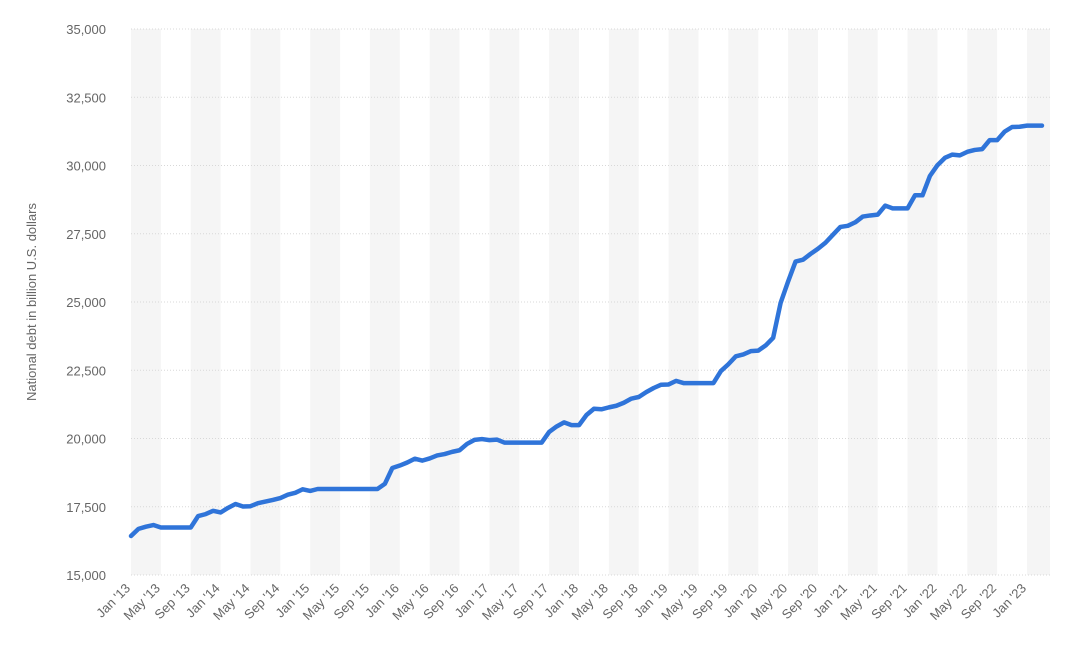  Describe the element at coordinates (86, 97) in the screenshot. I see `y-tick-label: 32,500` at that location.